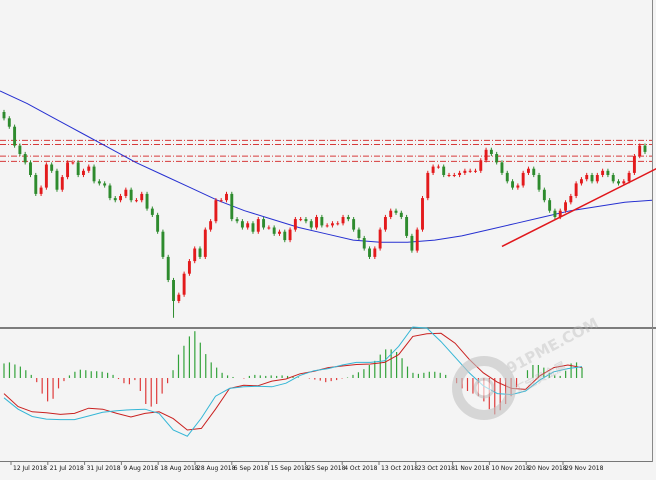  Describe the element at coordinates (472, 468) in the screenshot. I see `time-tick-label: 1 Nov 2018` at that location.